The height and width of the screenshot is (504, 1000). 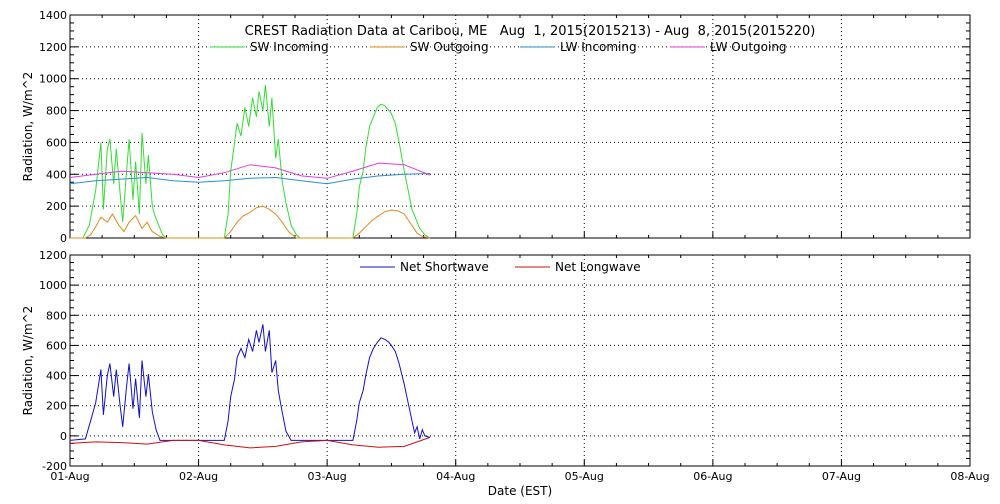 I want to click on series-line-net-shortwave, so click(x=250, y=382).